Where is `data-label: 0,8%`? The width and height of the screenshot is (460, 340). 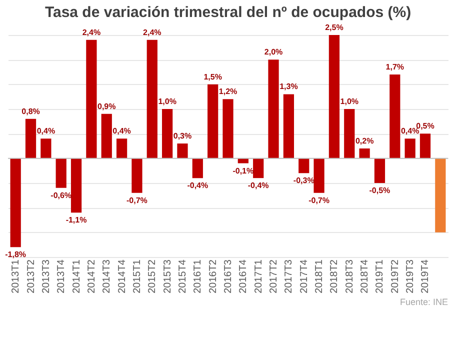 data-label: 0,8% is located at coordinates (31, 111).